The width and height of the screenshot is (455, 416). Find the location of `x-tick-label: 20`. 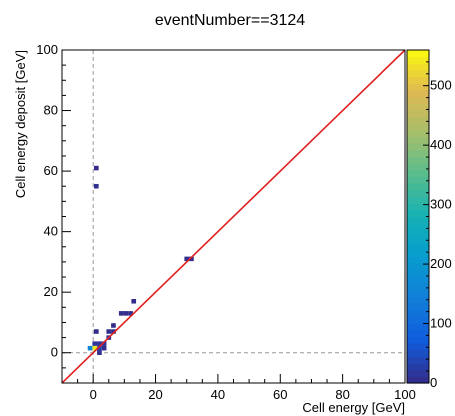

x-tick-label: 20 is located at coordinates (155, 394).